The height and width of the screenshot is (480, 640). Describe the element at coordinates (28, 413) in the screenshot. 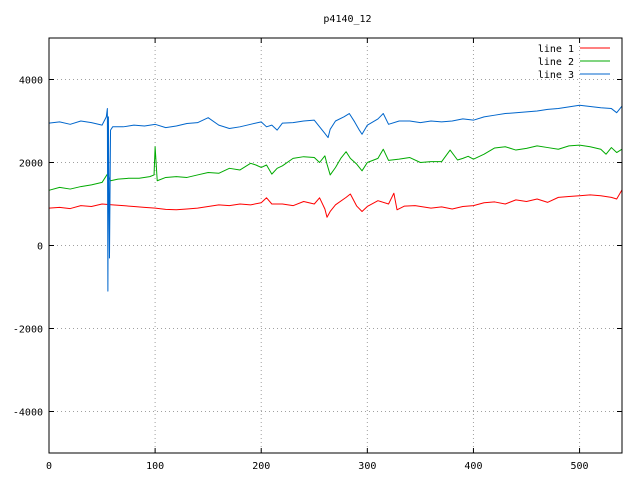

I see `y-tick-label: -4000` at that location.